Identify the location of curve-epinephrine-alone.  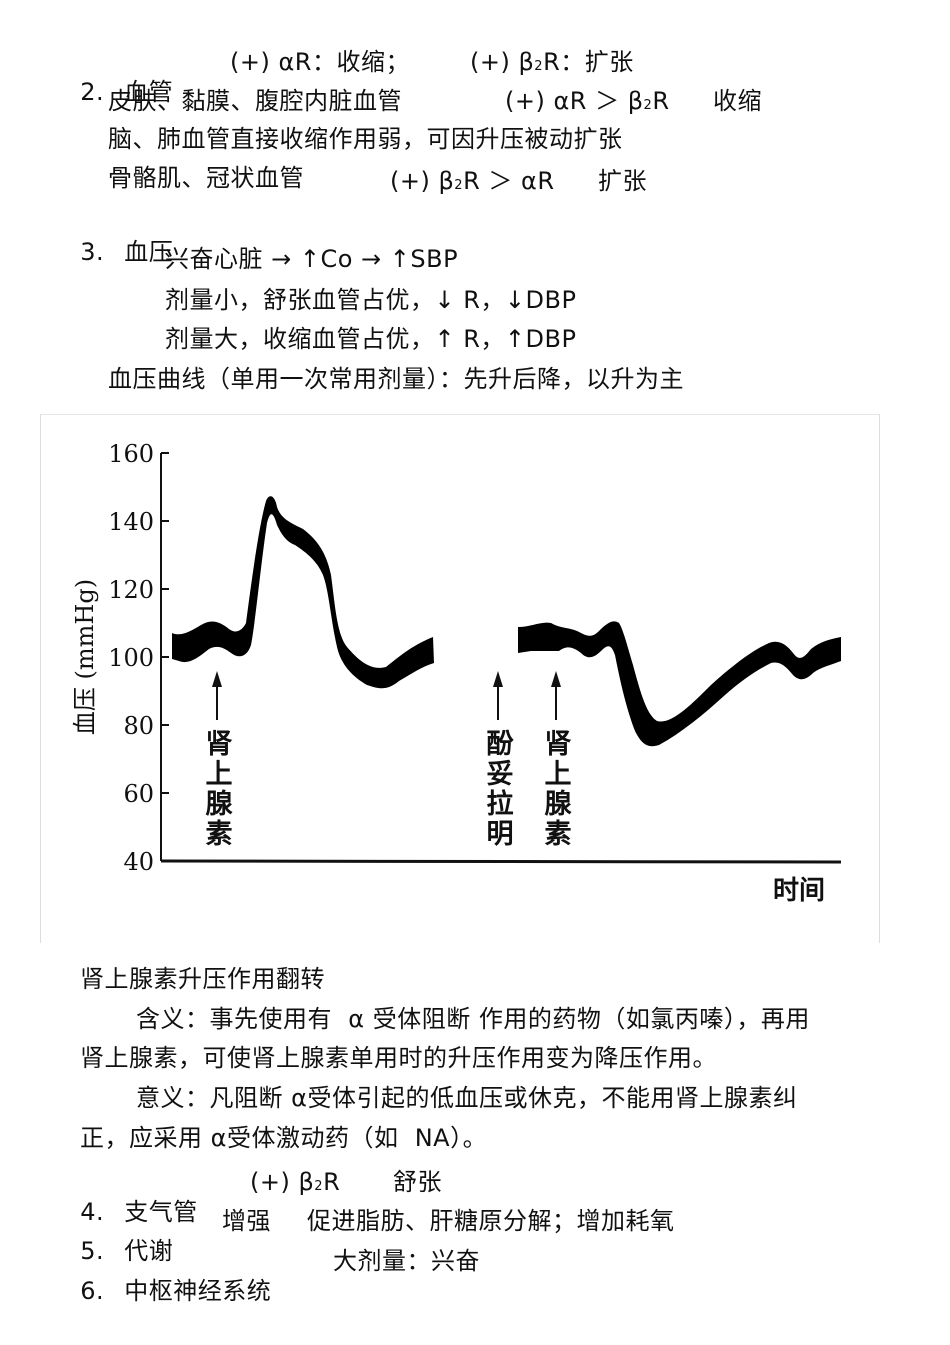
(303, 592).